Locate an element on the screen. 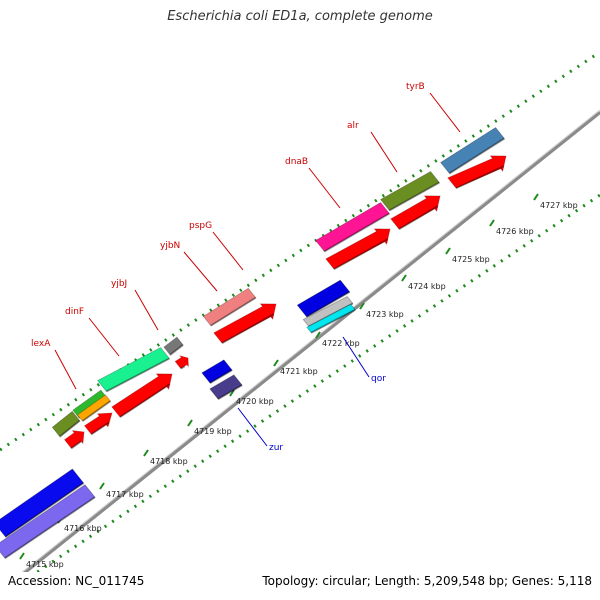 The width and height of the screenshot is (600, 600). gene-block-dnaB is located at coordinates (352, 227).